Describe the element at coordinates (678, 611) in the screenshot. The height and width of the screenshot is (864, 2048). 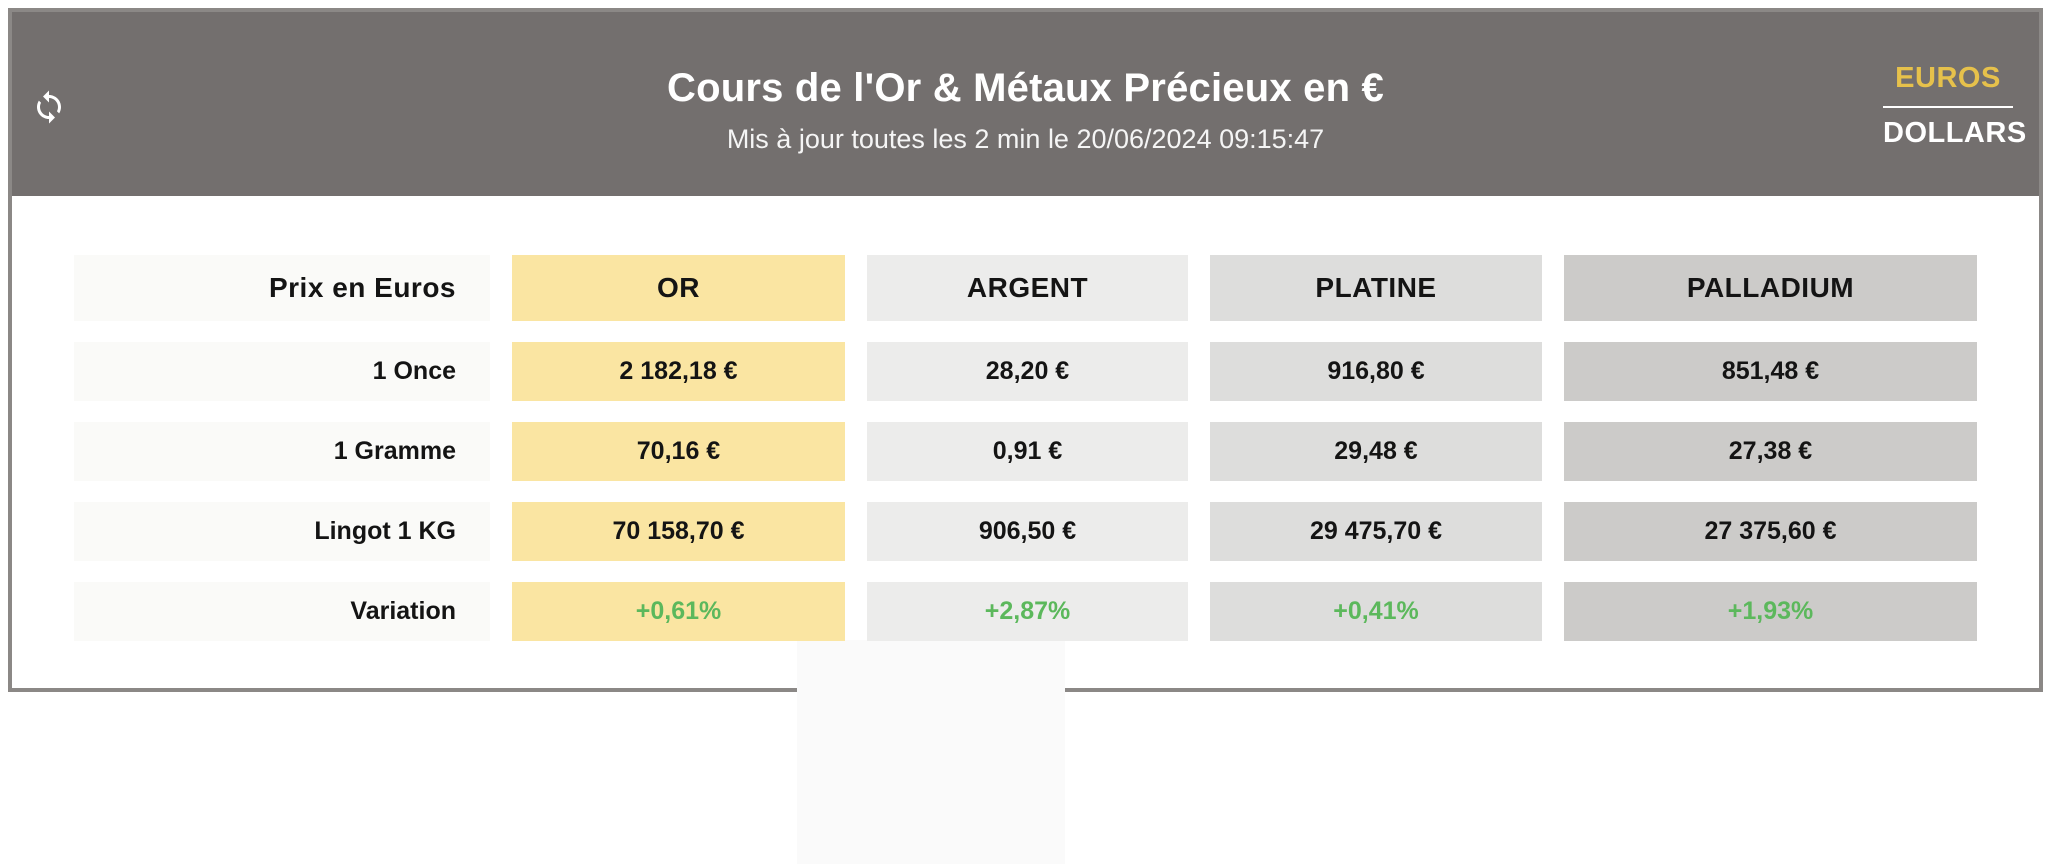
I see `variation-cell-or: +0,61%` at that location.